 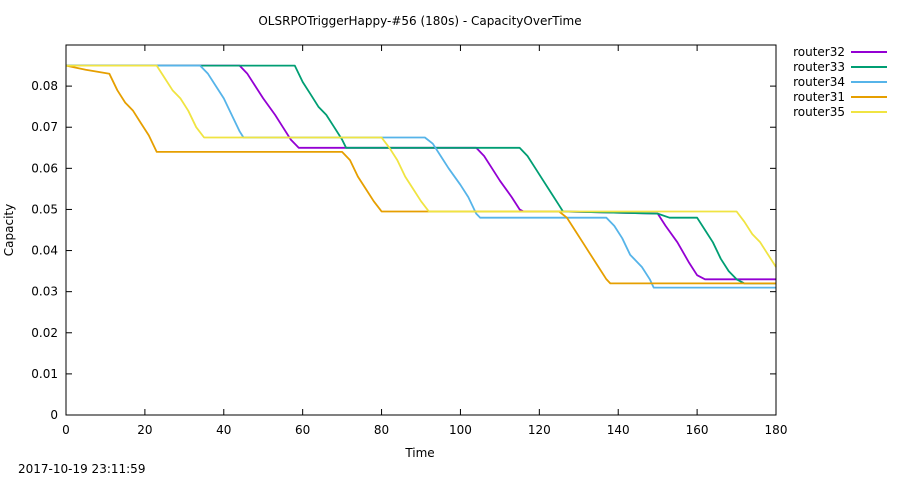 I want to click on timestamp: 2017-10-19 23:11:59, so click(x=82, y=469).